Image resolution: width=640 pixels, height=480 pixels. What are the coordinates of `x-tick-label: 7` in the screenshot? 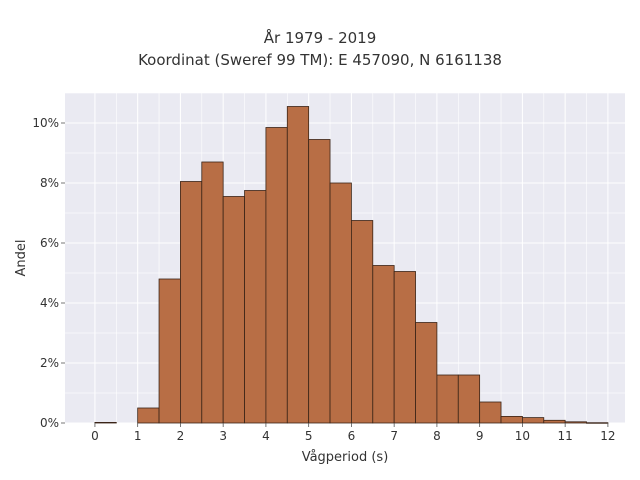 It's located at (394, 436).